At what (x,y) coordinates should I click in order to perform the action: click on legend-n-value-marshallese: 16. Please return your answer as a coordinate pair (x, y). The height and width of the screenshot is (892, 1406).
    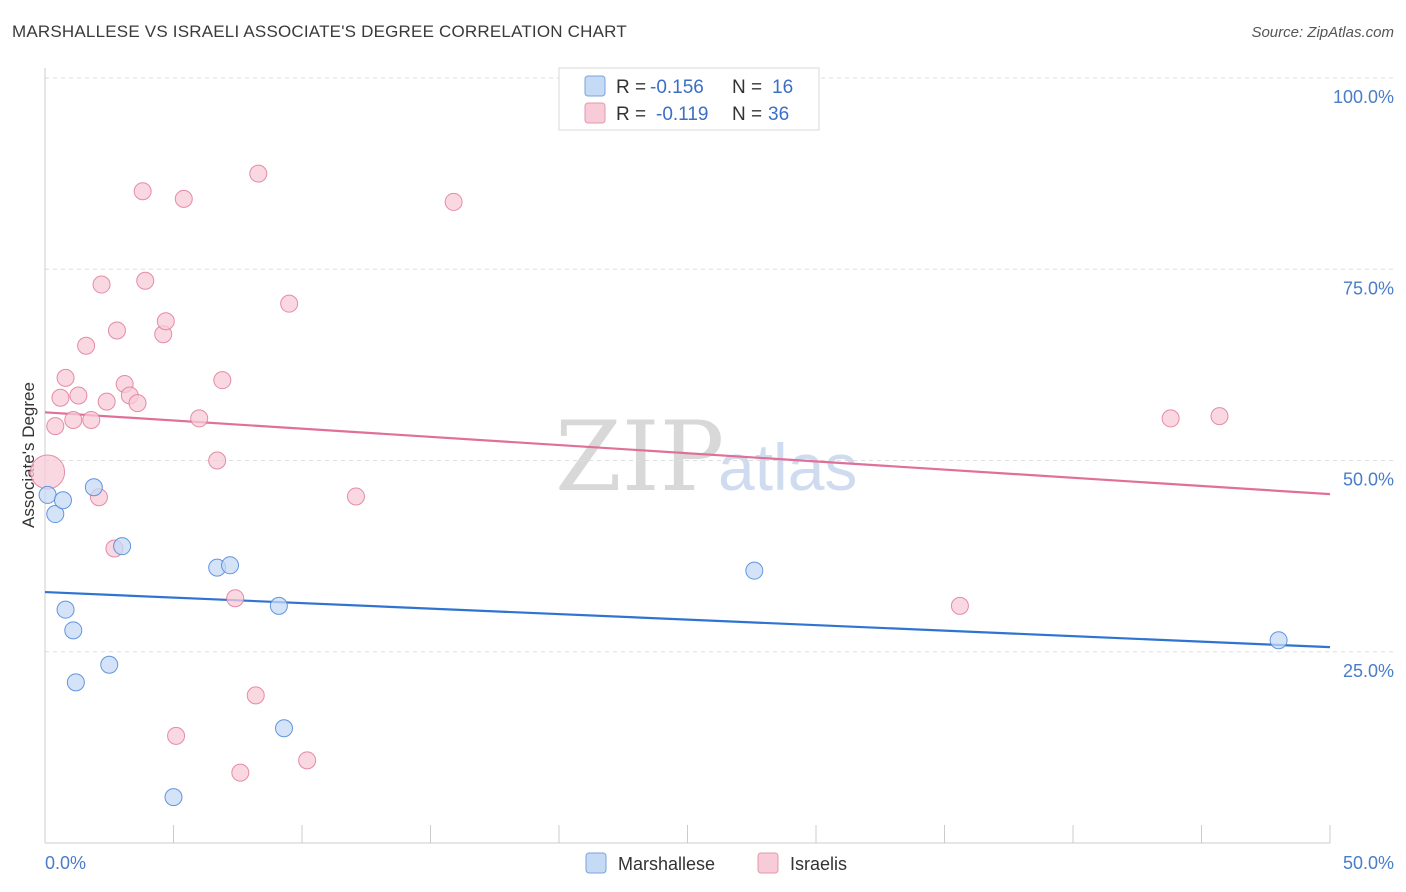
    Looking at the image, I should click on (782, 87).